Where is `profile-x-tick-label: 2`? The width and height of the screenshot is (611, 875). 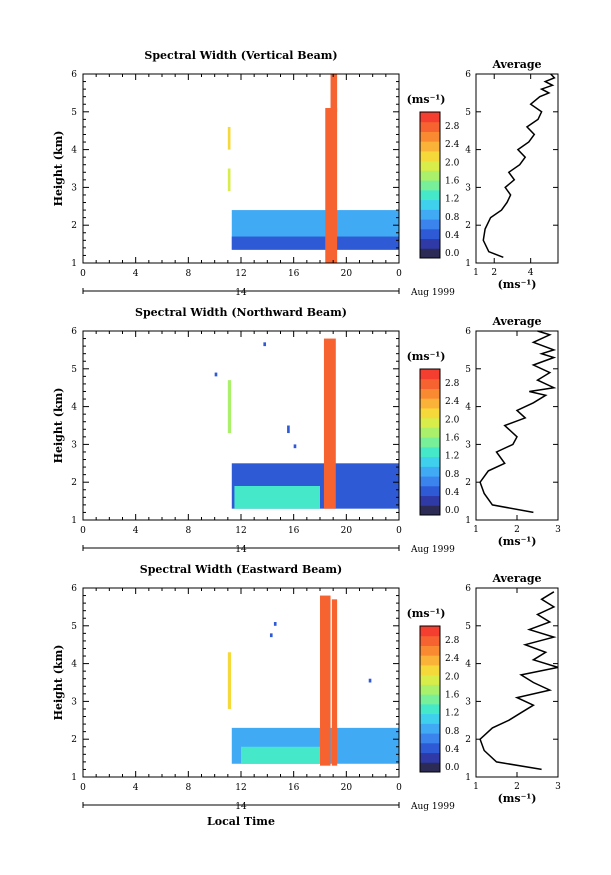 profile-x-tick-label: 2 is located at coordinates (494, 273).